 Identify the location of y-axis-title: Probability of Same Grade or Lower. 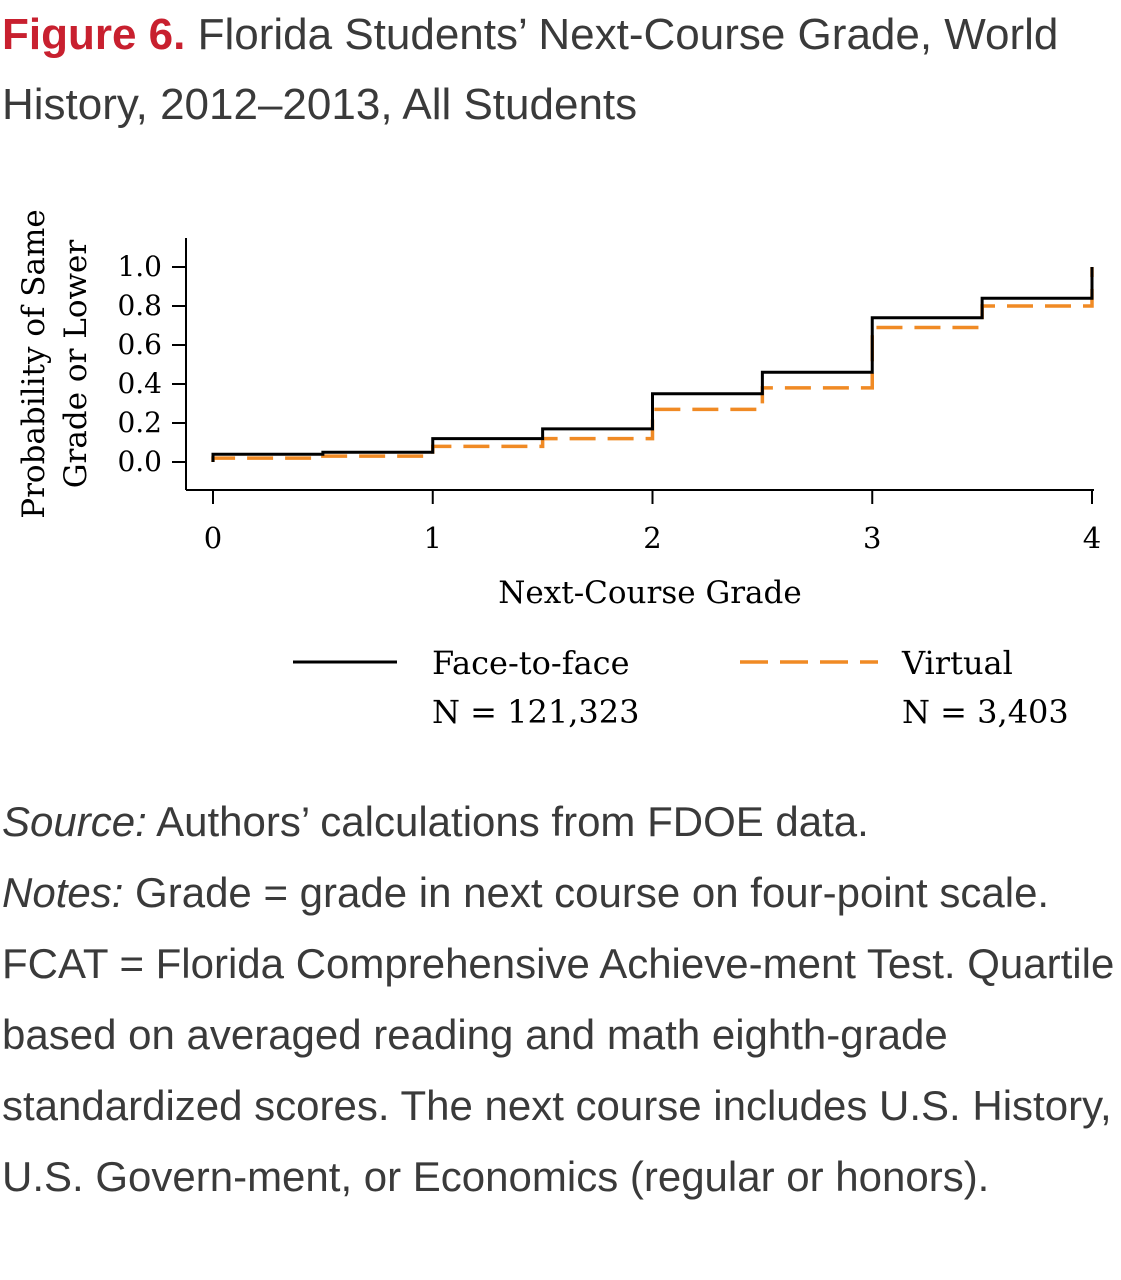
(55, 364).